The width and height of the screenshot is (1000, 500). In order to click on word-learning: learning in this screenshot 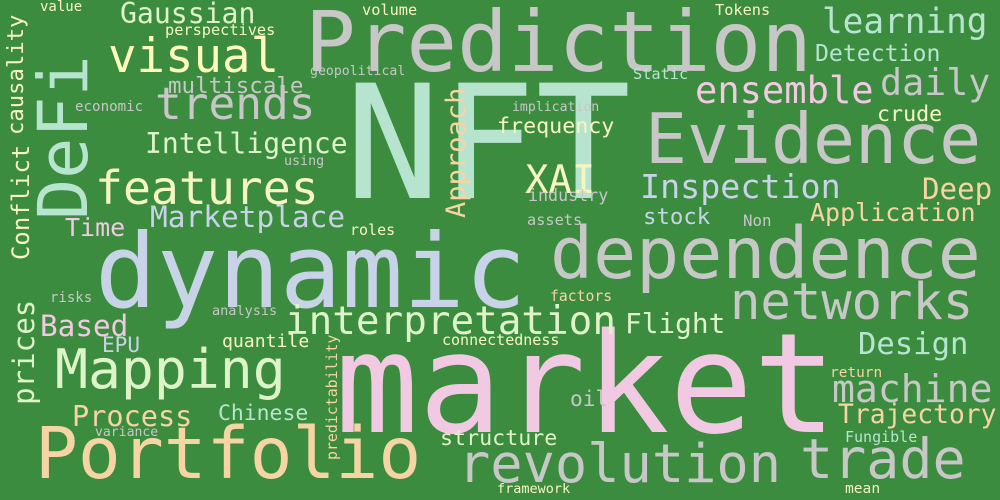, I will do `click(905, 22)`.